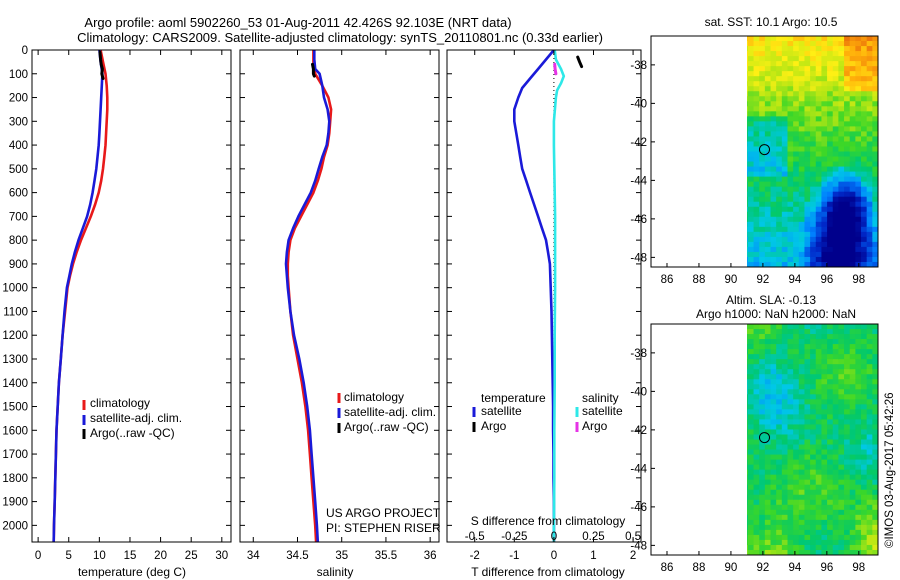 The width and height of the screenshot is (900, 580). Describe the element at coordinates (120, 403) in the screenshot. I see `legend-climatology-label: climatology` at that location.